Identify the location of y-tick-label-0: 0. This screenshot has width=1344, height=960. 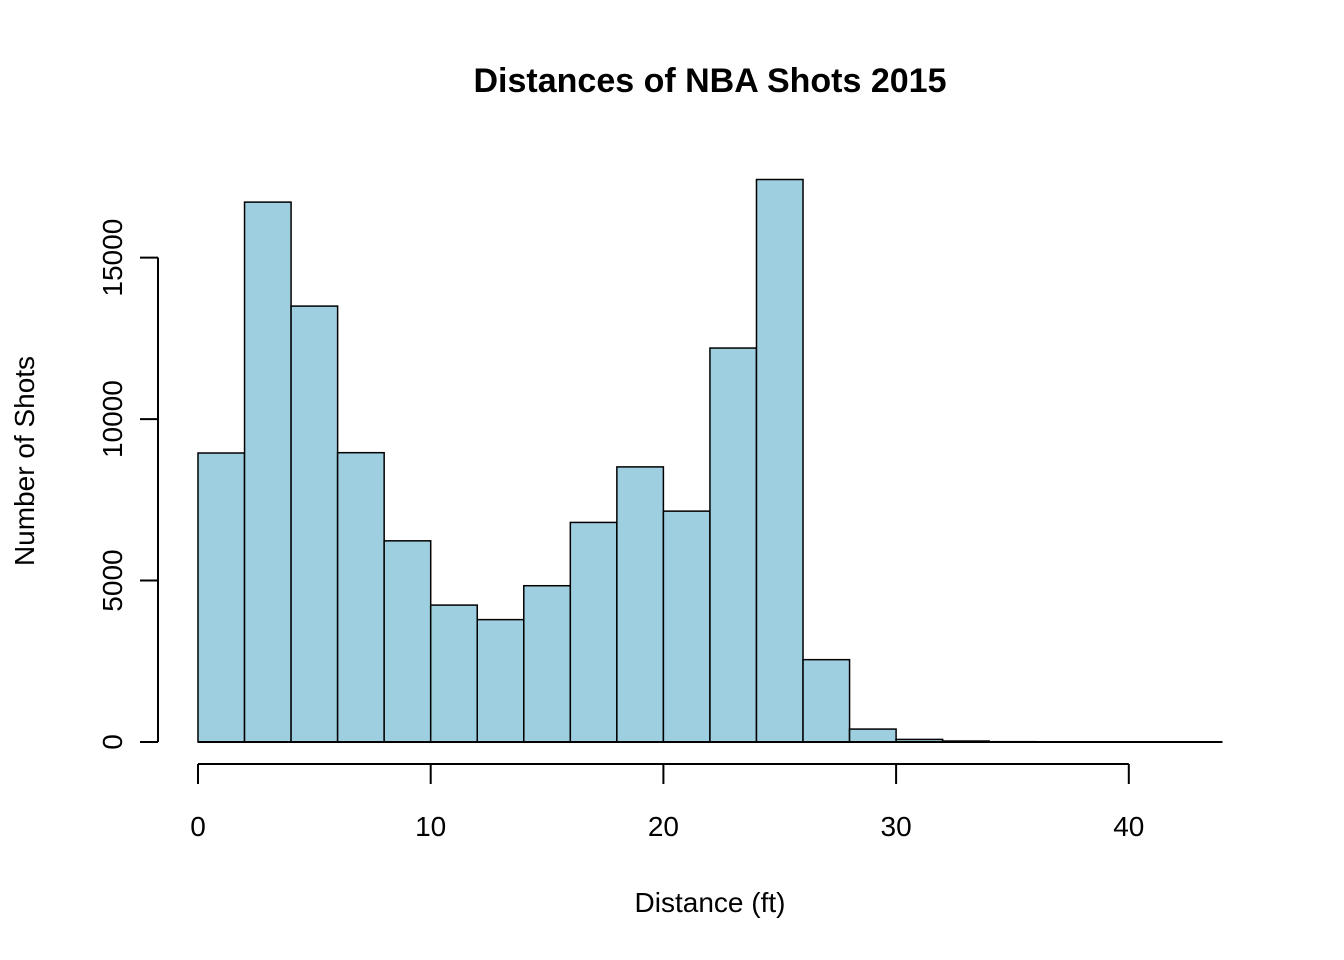
(112, 742).